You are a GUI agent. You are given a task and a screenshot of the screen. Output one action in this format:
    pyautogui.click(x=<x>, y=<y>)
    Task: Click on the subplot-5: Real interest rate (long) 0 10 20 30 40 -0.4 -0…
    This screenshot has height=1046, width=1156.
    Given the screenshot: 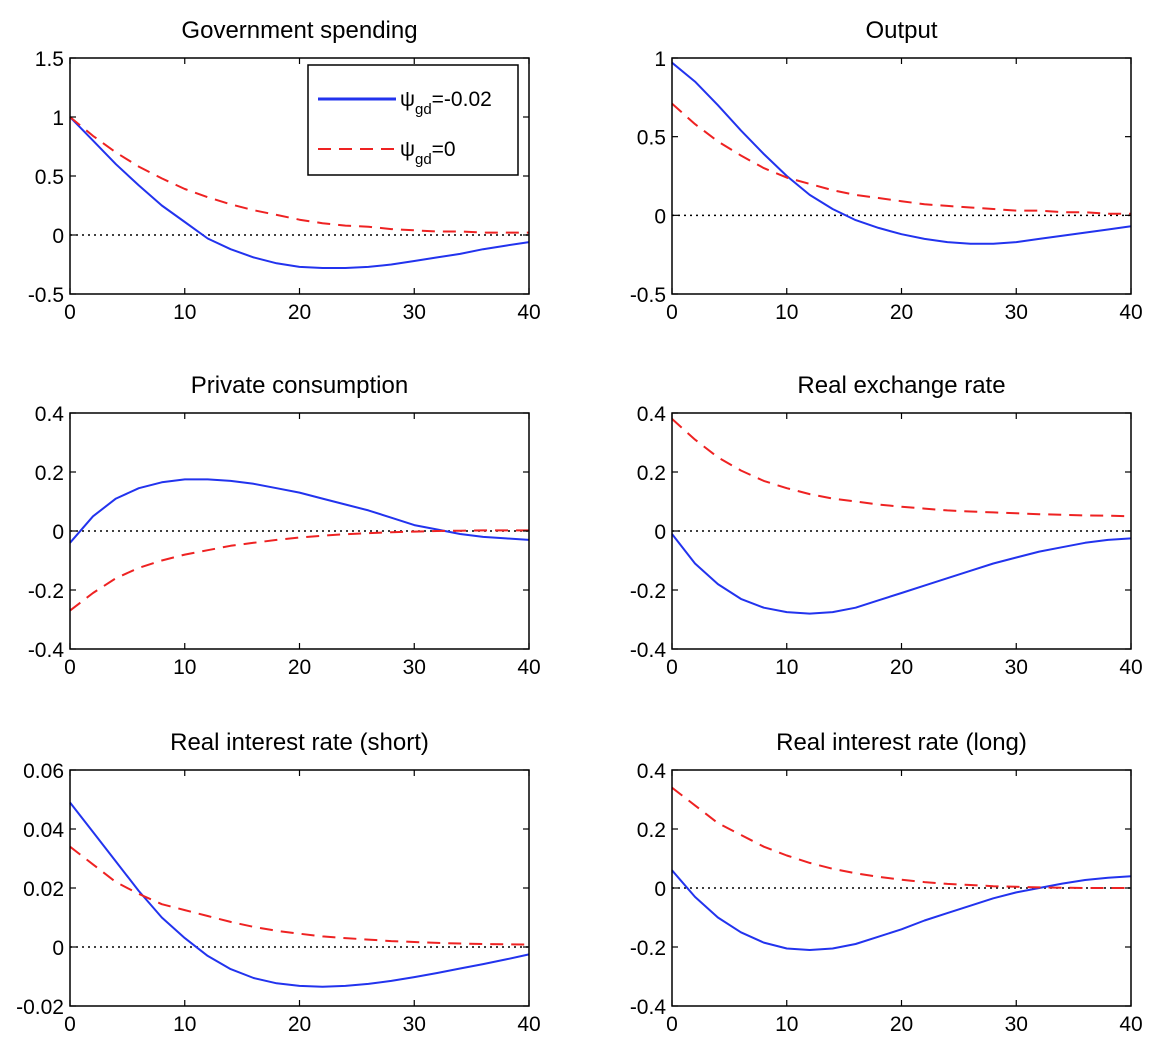 What is the action you would take?
    pyautogui.click(x=886, y=882)
    